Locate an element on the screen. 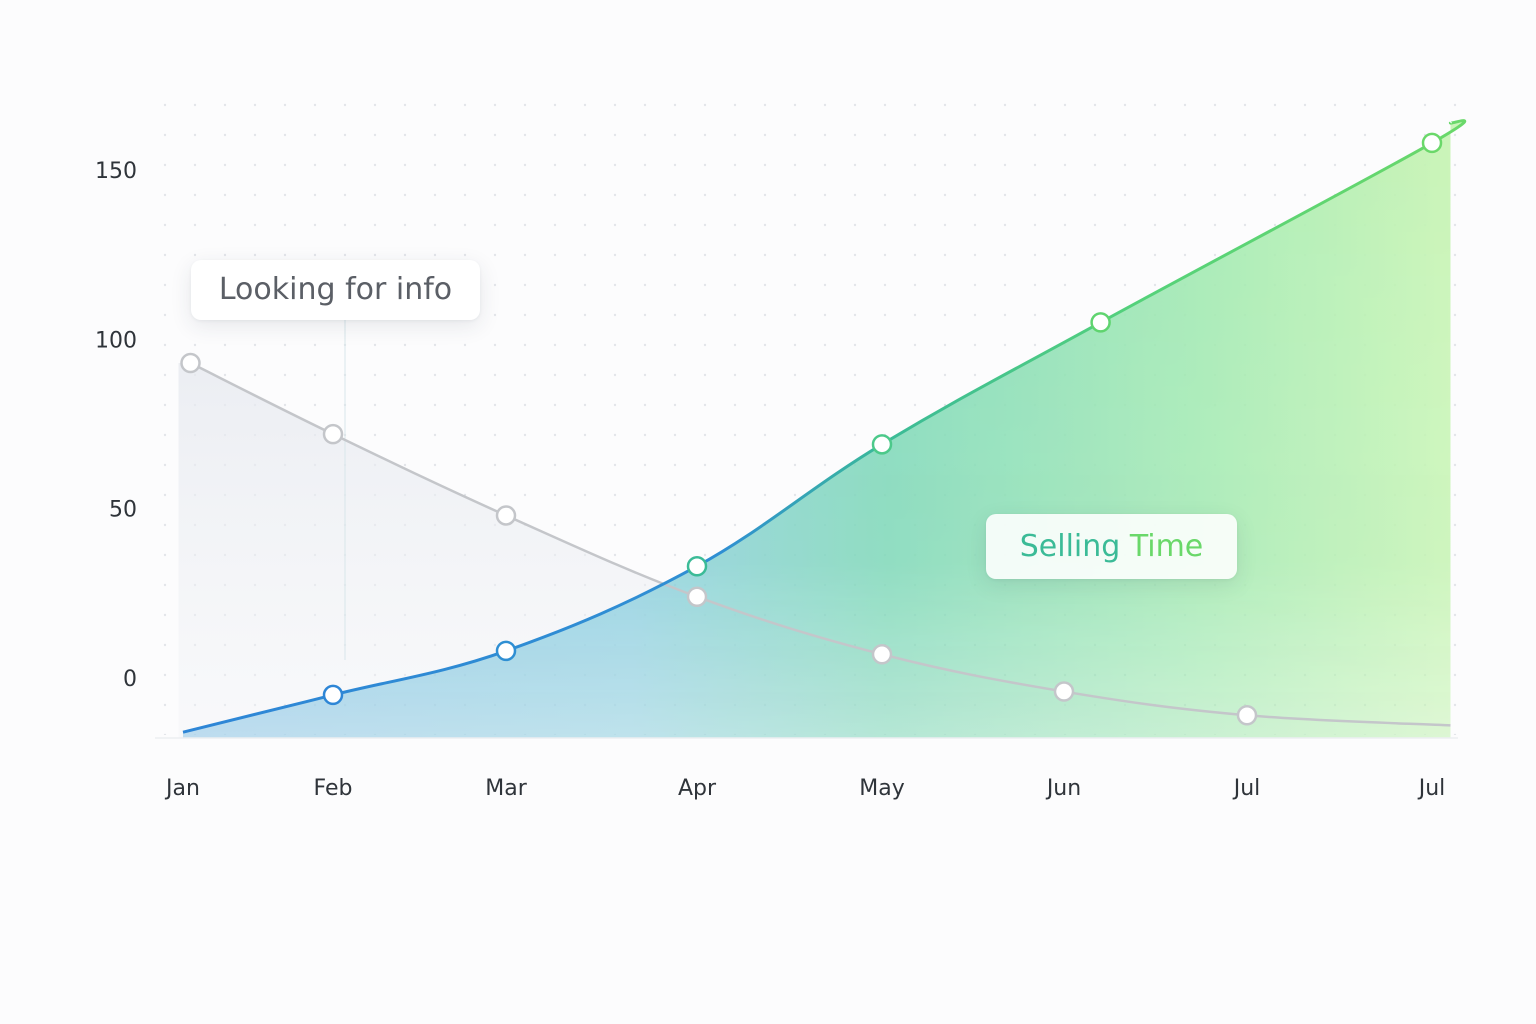 This screenshot has height=1024, width=1536. y-tick-label: 100 is located at coordinates (116, 340).